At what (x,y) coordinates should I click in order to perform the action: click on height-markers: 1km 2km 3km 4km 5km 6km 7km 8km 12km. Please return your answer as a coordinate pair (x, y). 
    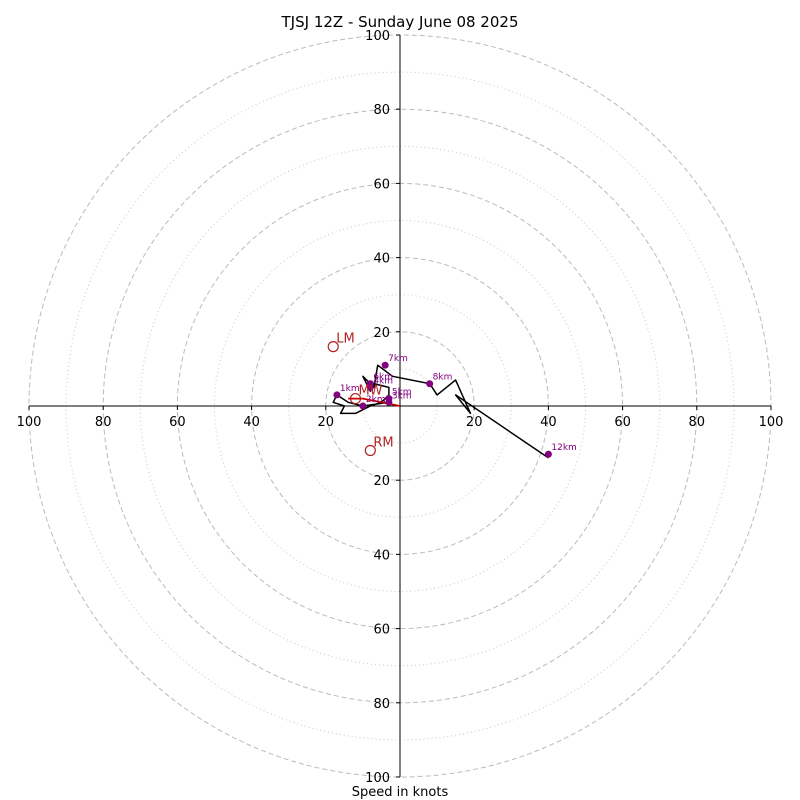
    Looking at the image, I should click on (455, 406).